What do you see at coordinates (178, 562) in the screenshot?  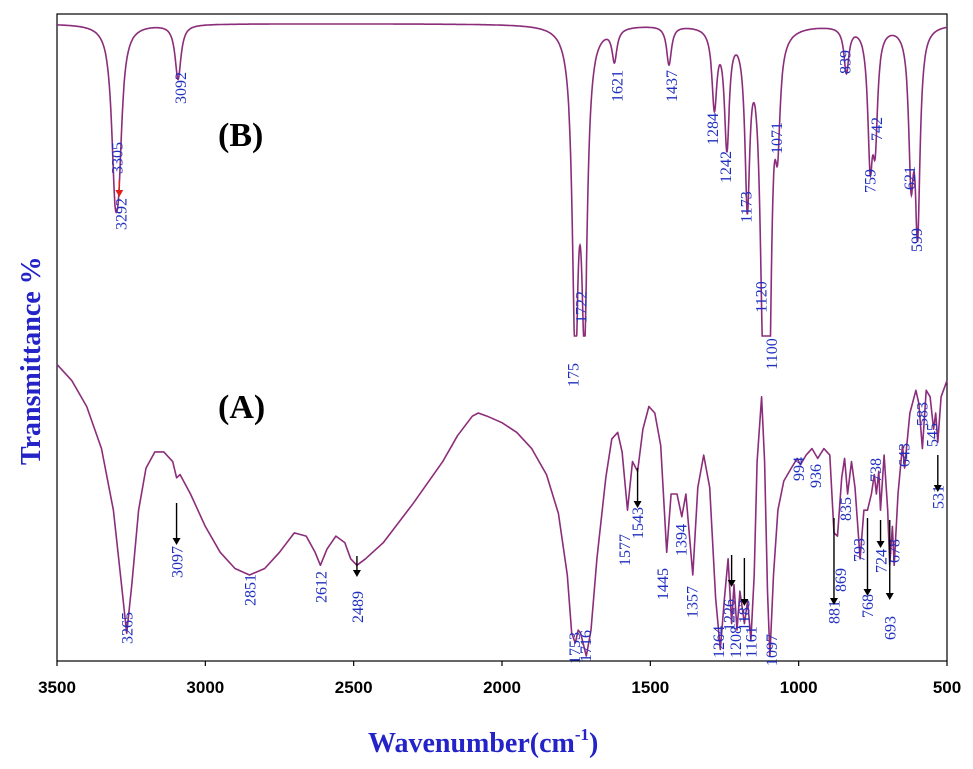 I see `peak-label: 3097` at bounding box center [178, 562].